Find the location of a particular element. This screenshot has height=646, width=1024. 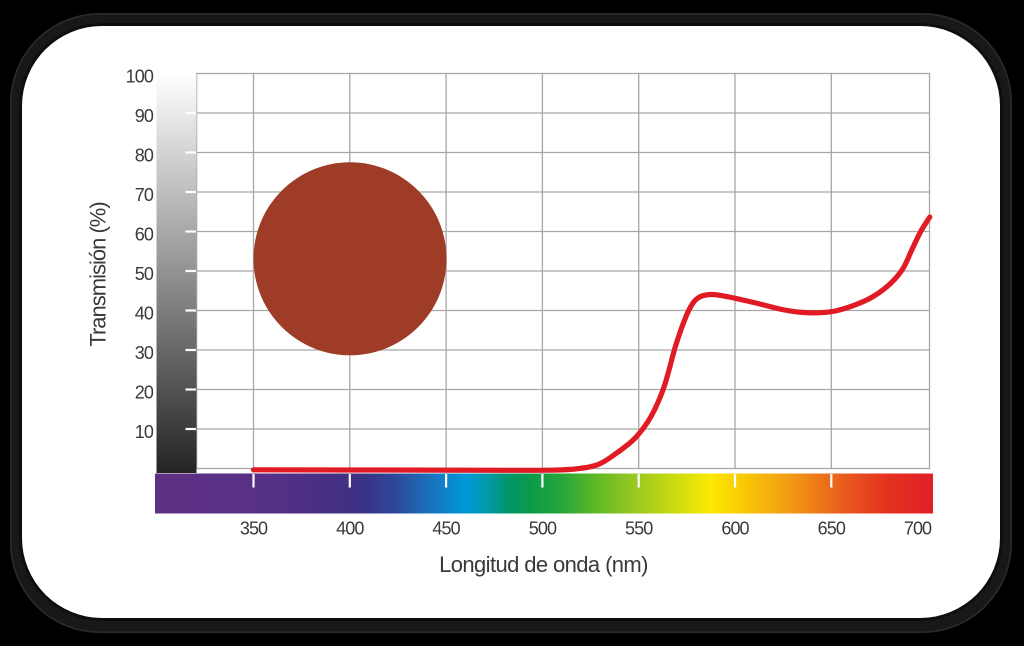

svg-text: Longitud de onda (nm) is located at coordinates (543, 564).